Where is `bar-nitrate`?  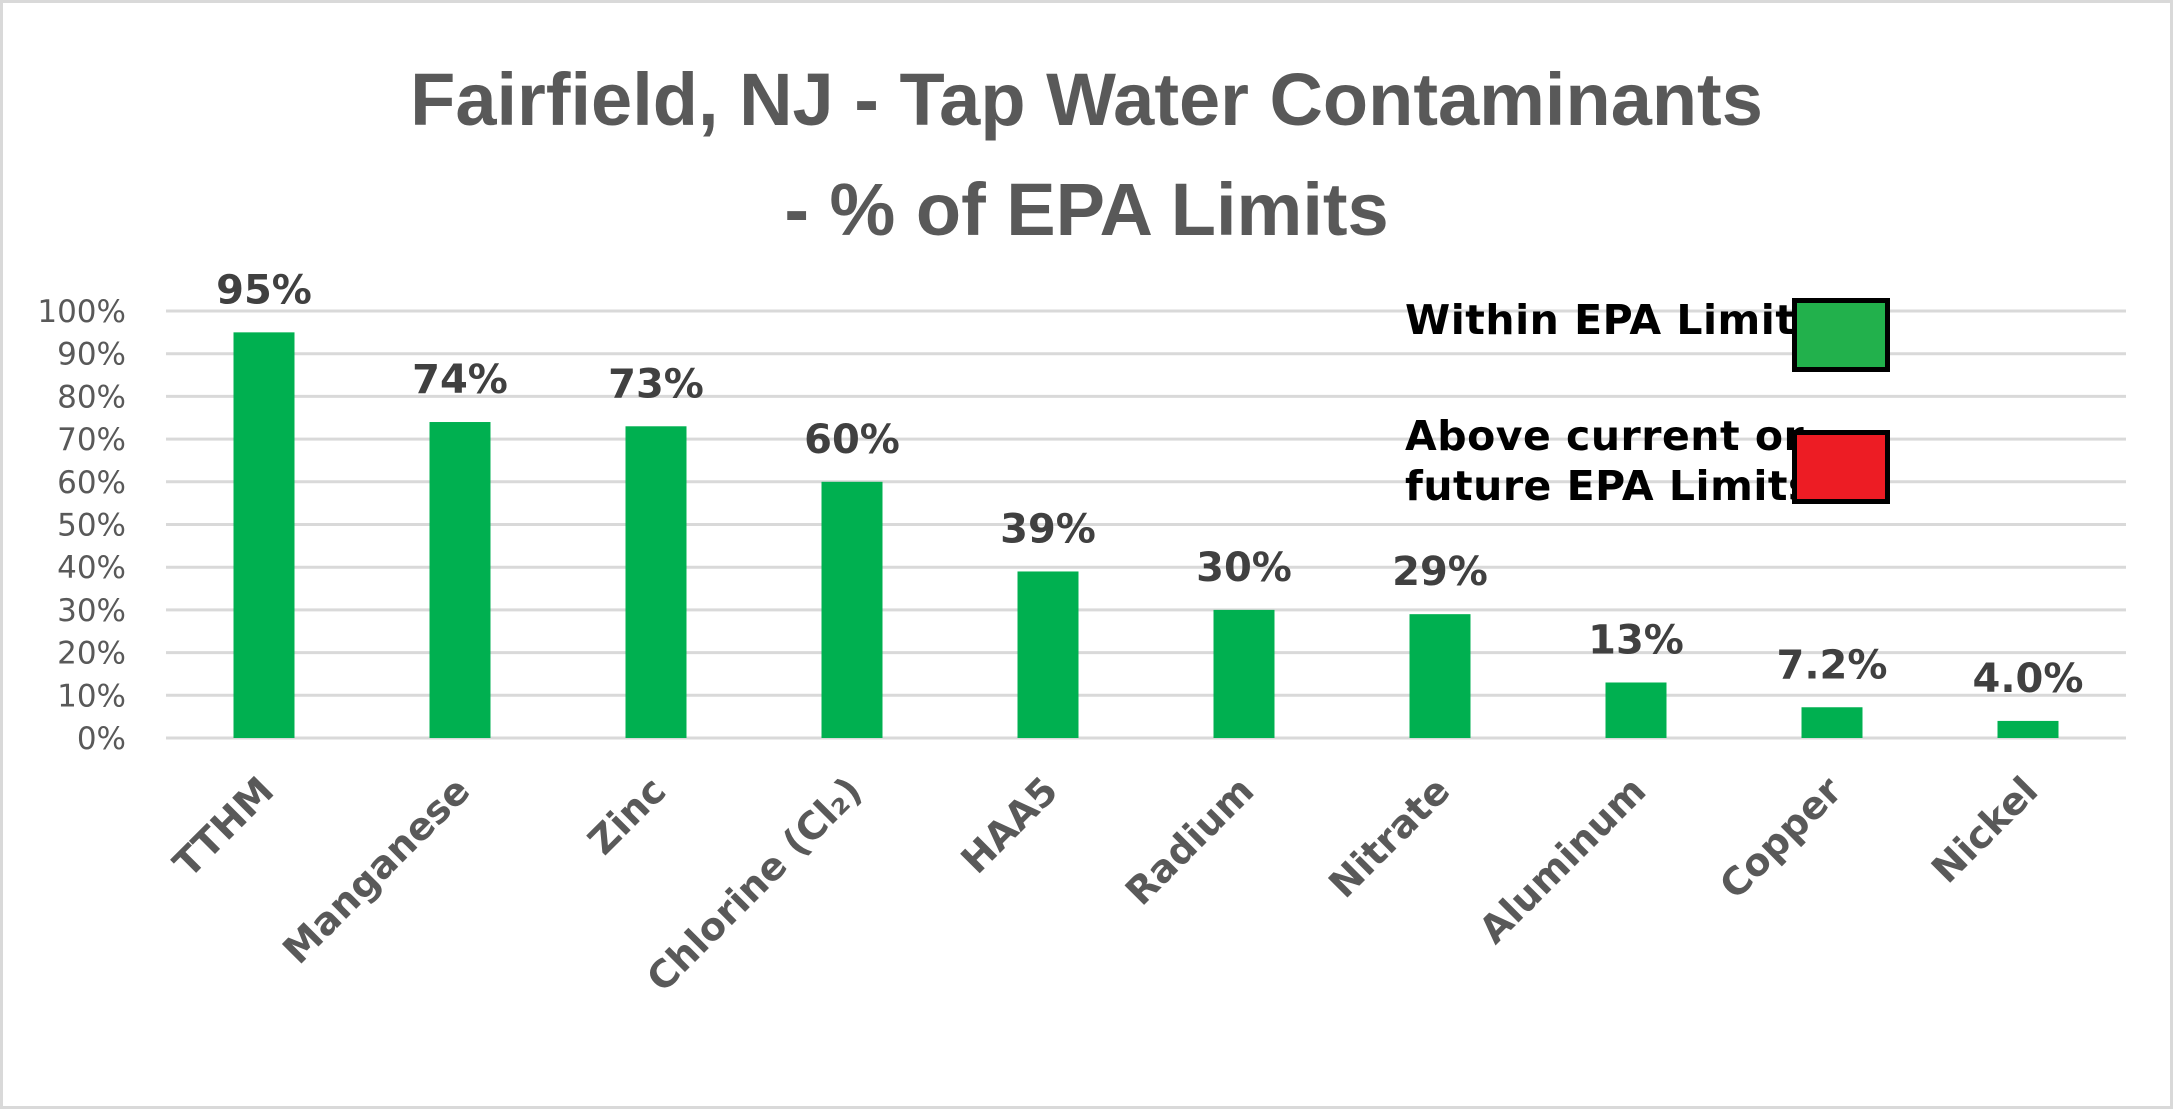
bar-nitrate is located at coordinates (1440, 676).